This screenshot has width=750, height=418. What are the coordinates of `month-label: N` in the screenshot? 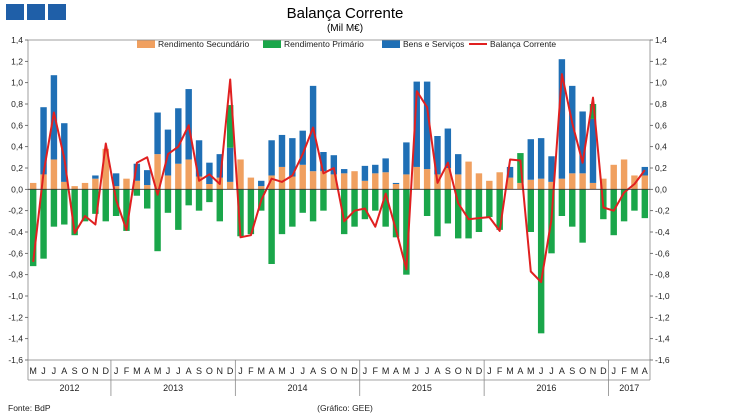 It's located at (344, 371).